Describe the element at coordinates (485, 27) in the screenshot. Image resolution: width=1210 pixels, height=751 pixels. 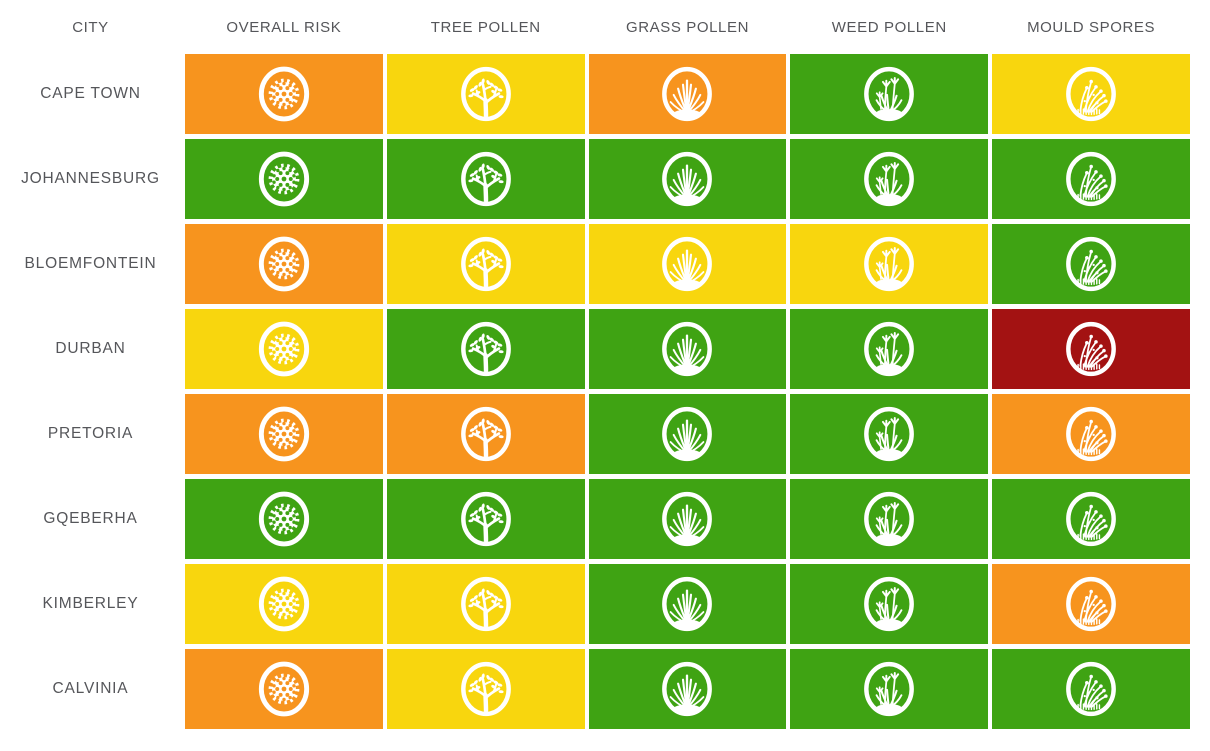
I see `column-header-tree-pollen: TREE POLLEN` at that location.